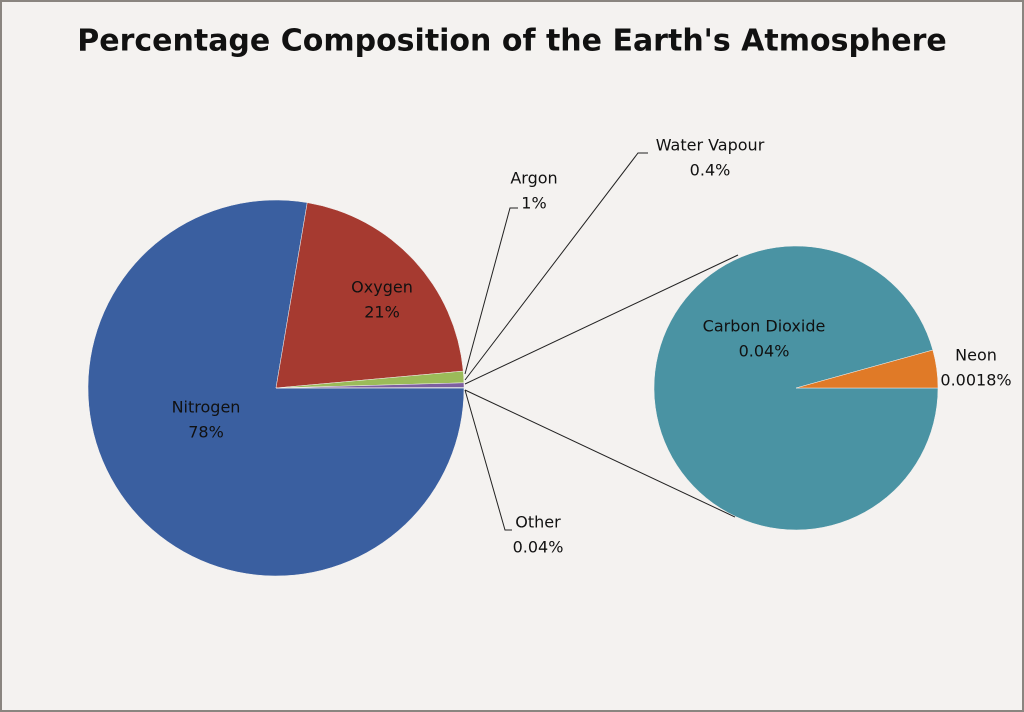 The height and width of the screenshot is (712, 1024). I want to click on value-label: 78%, so click(206, 432).